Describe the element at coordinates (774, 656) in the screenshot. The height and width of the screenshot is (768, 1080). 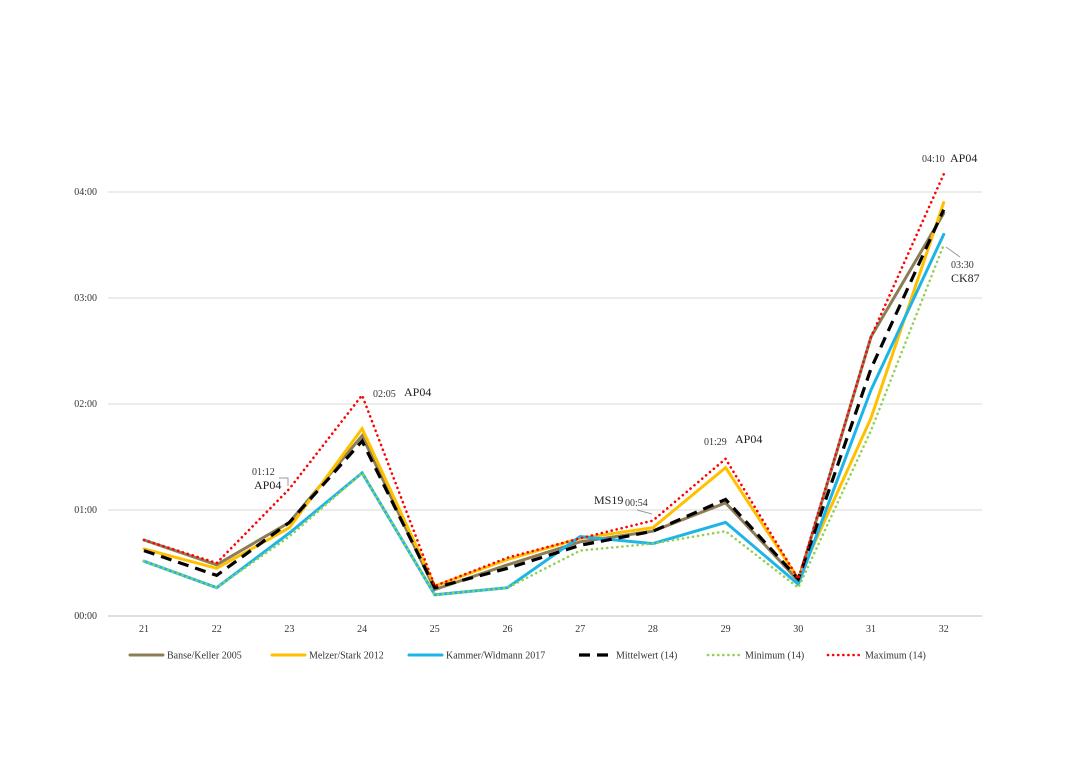
I see `legend-label: Minimum (14)` at that location.